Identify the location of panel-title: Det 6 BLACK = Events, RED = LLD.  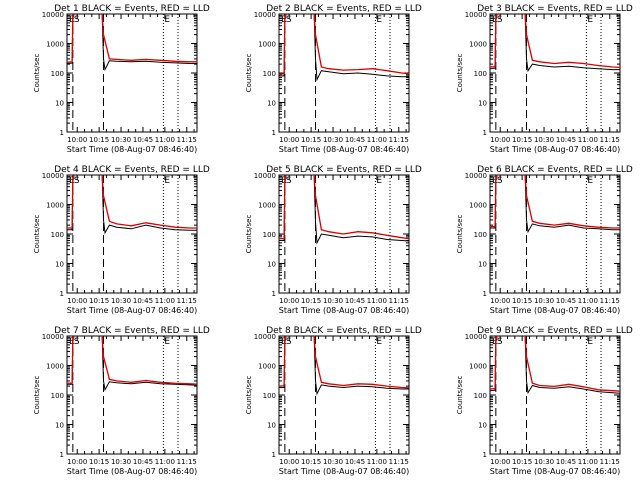
(555, 170).